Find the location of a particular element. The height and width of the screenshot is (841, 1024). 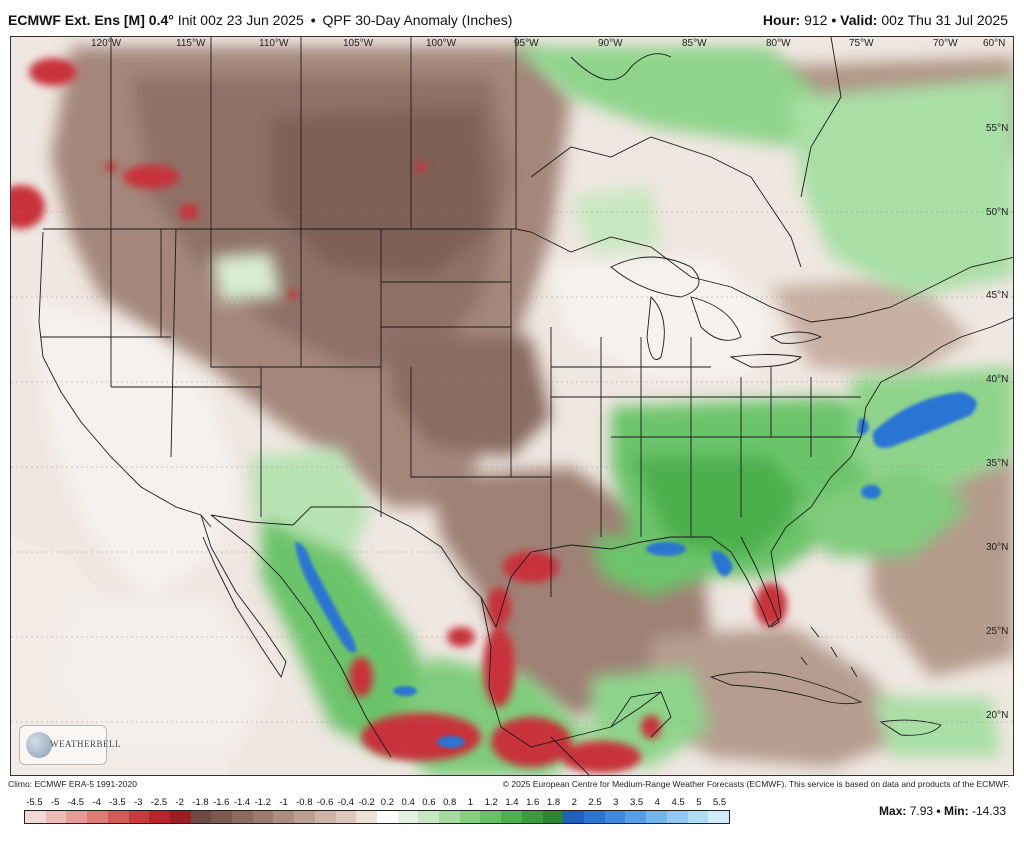

lat-label-35n: 35°N is located at coordinates (997, 463).